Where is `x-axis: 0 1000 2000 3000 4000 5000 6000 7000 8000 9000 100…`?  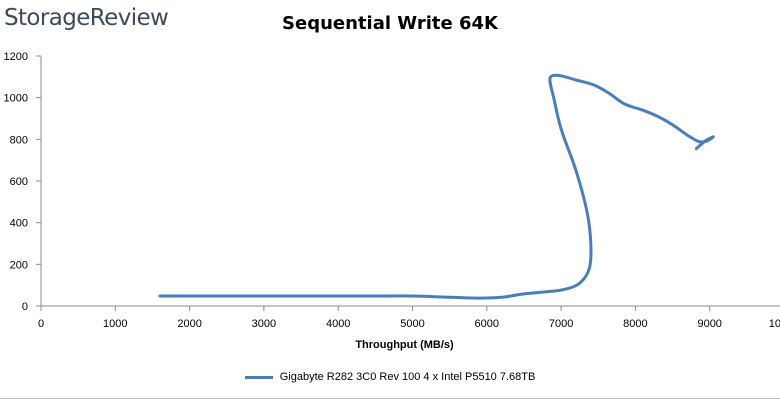
x-axis: 0 1000 2000 3000 4000 5000 6000 7000 8000 9000 100… is located at coordinates (409, 317).